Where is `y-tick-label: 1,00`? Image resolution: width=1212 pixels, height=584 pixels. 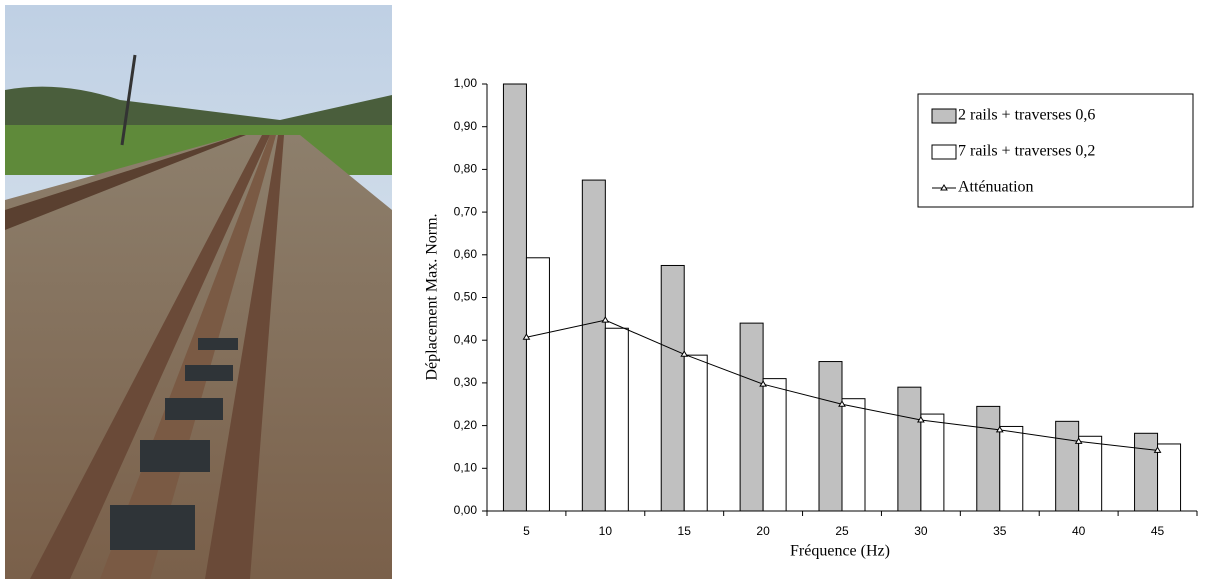
y-tick-label: 1,00 is located at coordinates (466, 83).